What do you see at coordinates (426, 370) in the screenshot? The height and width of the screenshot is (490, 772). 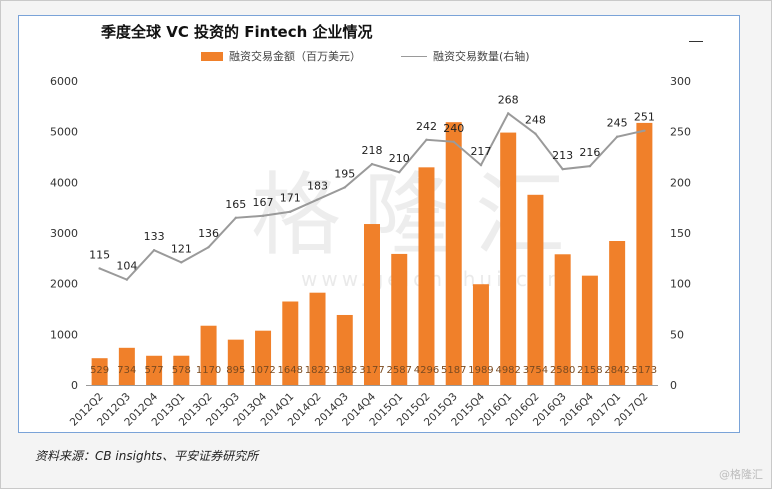 I see `bar-value-label: 4296` at bounding box center [426, 370].